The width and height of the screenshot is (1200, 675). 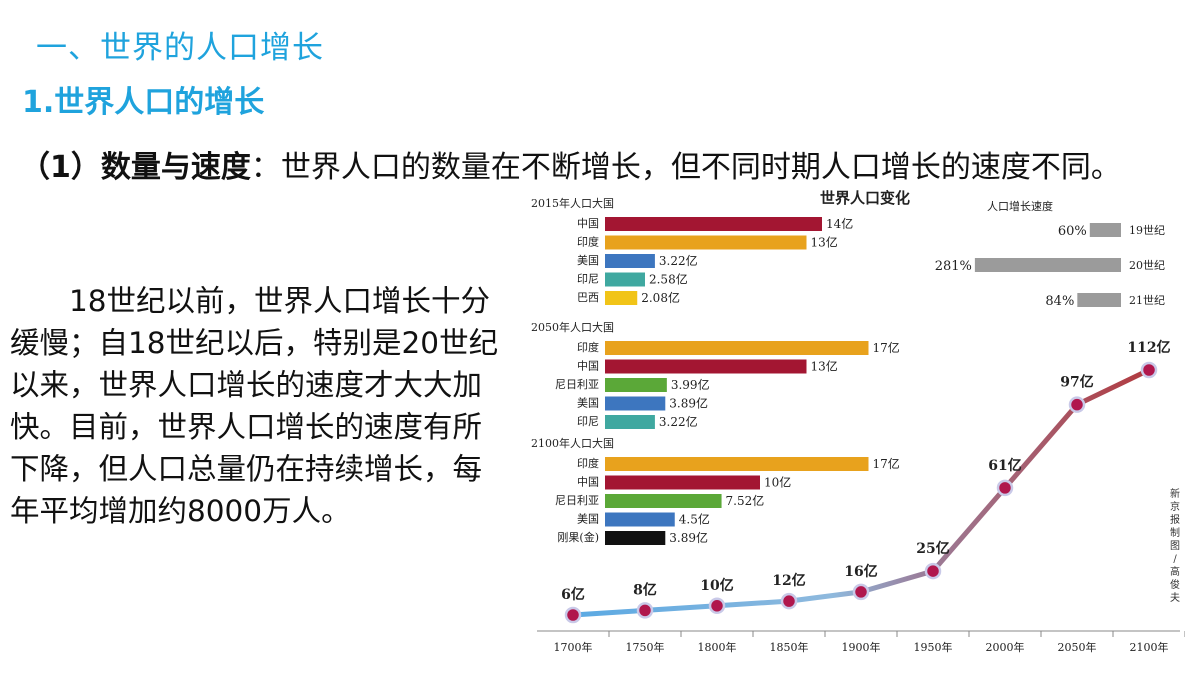 I want to click on x-tick-label: 1750年, so click(x=645, y=647).